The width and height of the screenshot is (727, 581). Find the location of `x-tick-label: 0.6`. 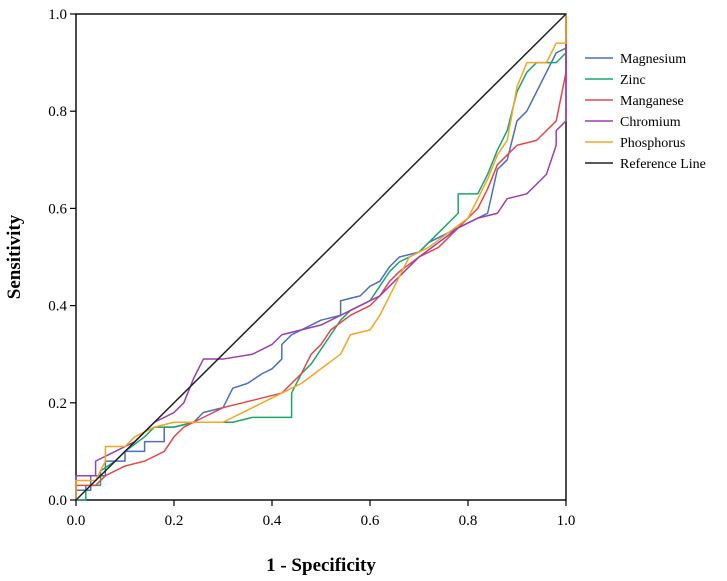

x-tick-label: 0.6 is located at coordinates (370, 521).